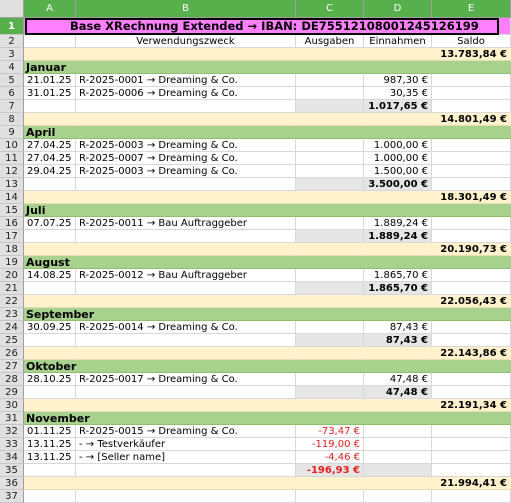 The height and width of the screenshot is (503, 511). What do you see at coordinates (12, 262) in the screenshot?
I see `row-header: 19` at bounding box center [12, 262].